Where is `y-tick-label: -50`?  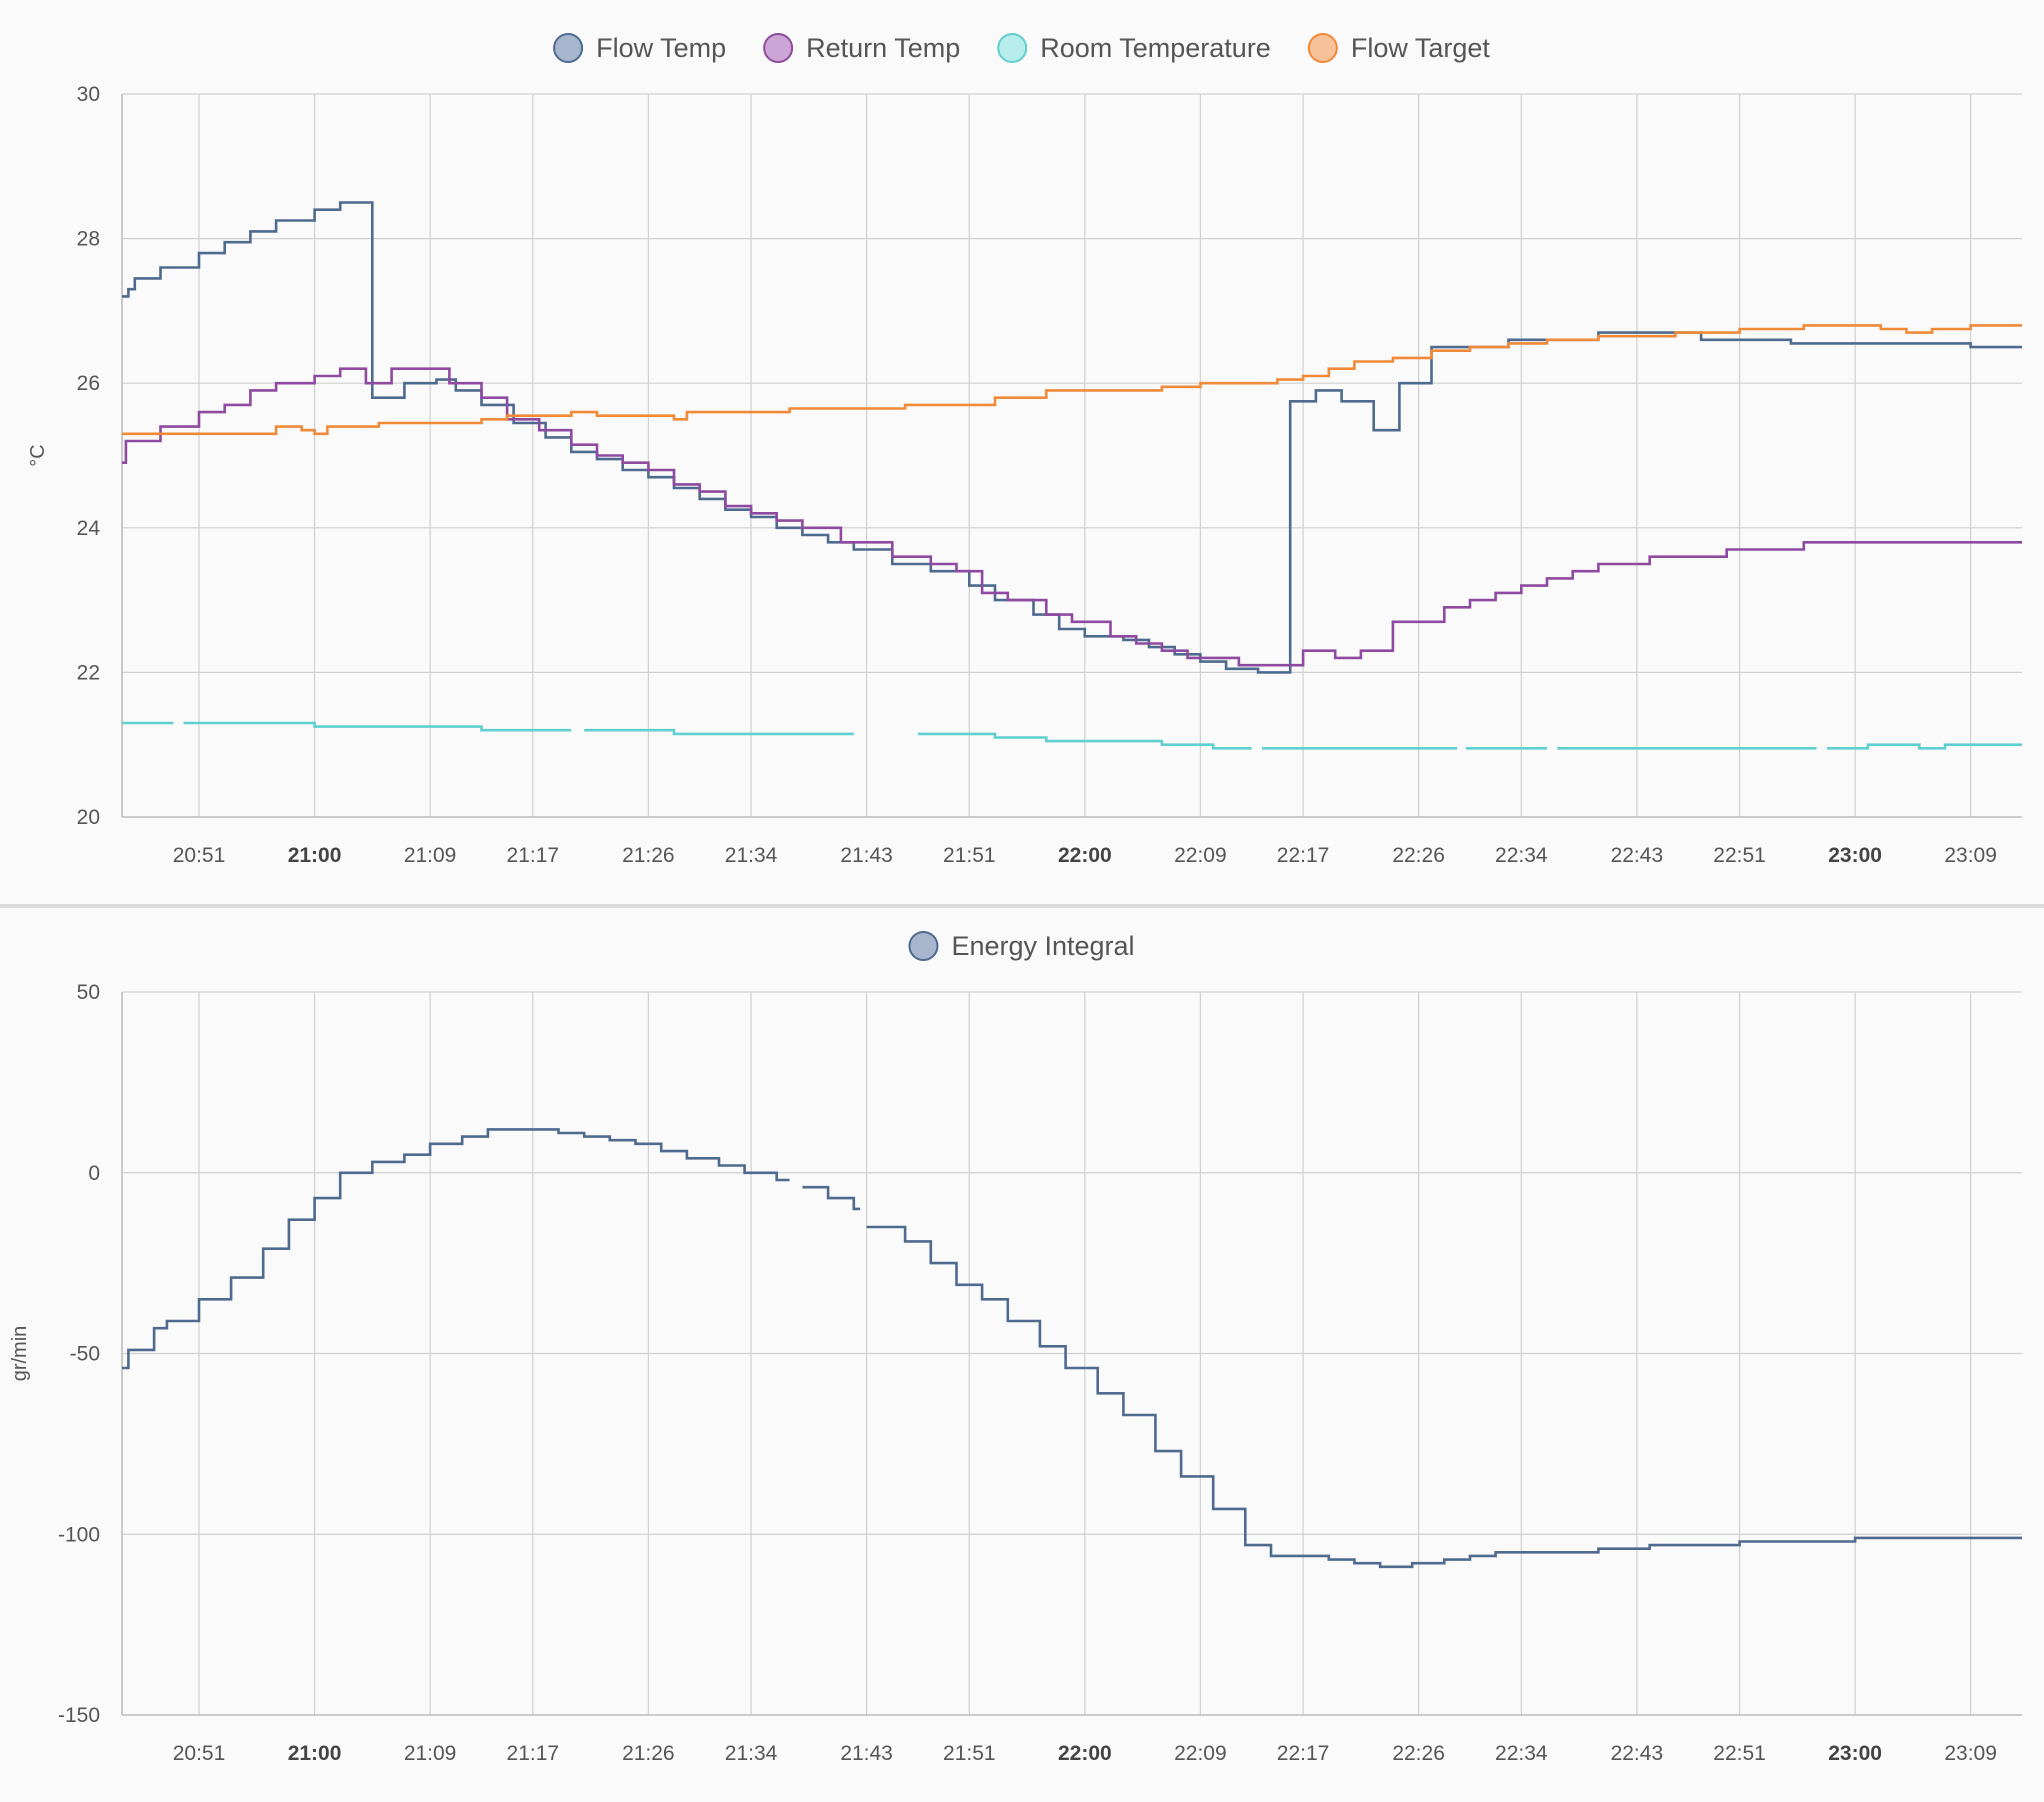 y-tick-label: -50 is located at coordinates (85, 1354).